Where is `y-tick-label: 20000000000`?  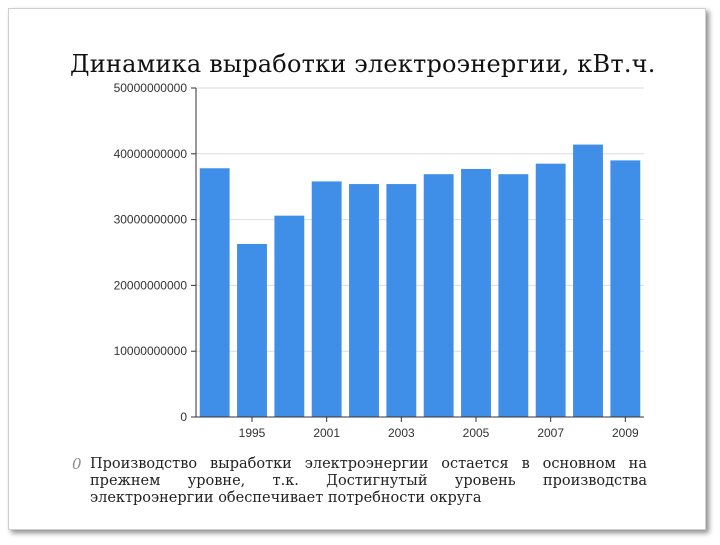
y-tick-label: 20000000000 is located at coordinates (151, 285).